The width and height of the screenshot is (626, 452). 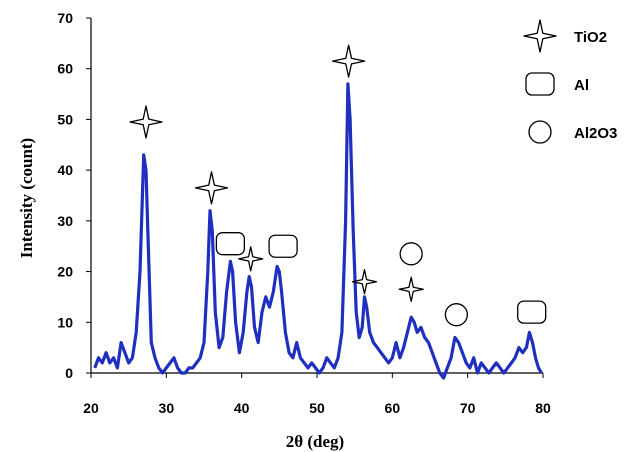 I want to click on y-tick-label: 70, so click(x=65, y=18).